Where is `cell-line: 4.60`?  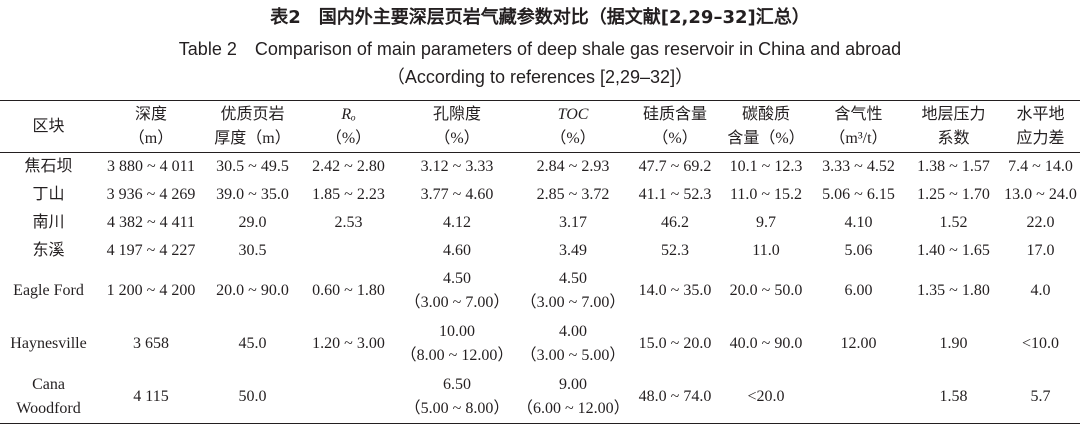 cell-line: 4.60 is located at coordinates (457, 250).